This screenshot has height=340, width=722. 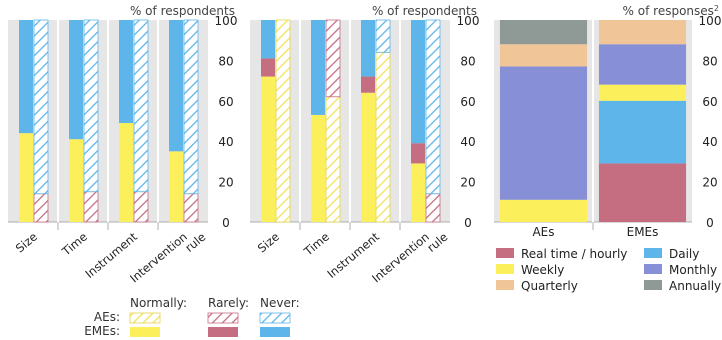 I want to click on panel-2-bar-instrument-emes-normally, so click(x=368, y=157).